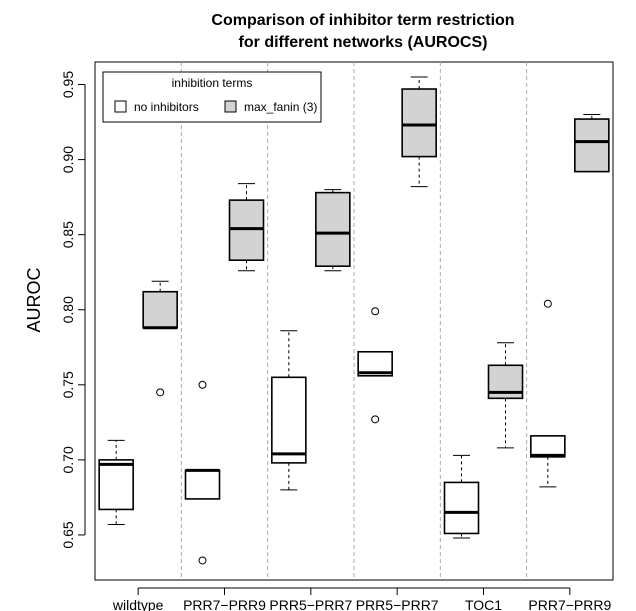 This screenshot has height=611, width=636. Describe the element at coordinates (363, 42) in the screenshot. I see `chart-title-line2: for different networks (AUROCS)` at that location.